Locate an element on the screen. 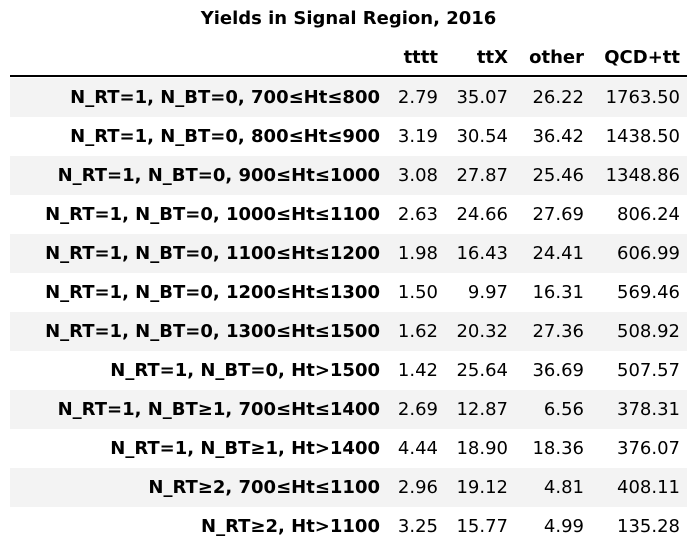 Image resolution: width=697 pixels, height=546 pixels. cell-qcd-tt: 1763.50 is located at coordinates (642, 97).